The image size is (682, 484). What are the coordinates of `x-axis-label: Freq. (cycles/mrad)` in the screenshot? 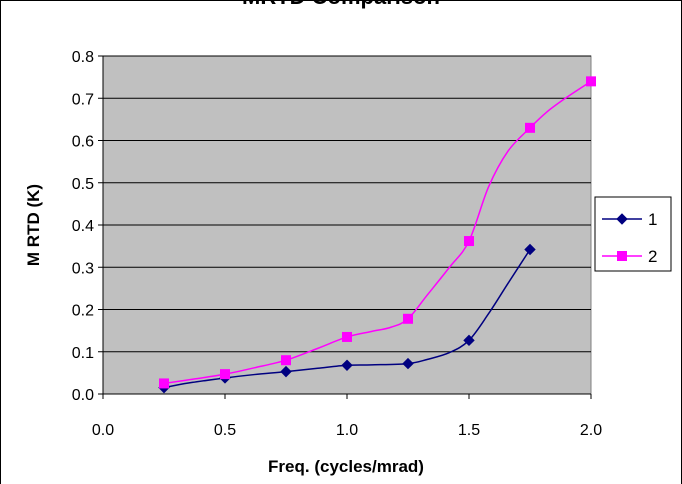 It's located at (346, 466).